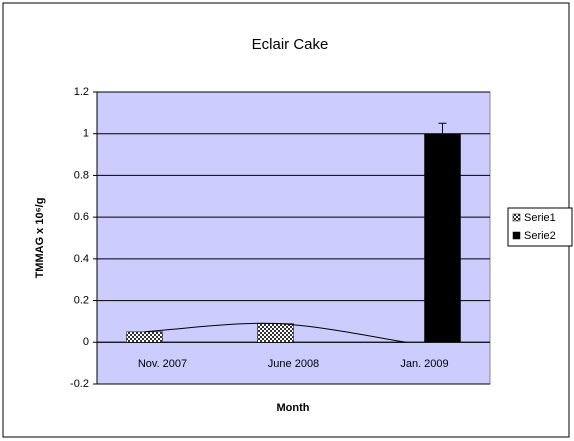 This screenshot has width=574, height=441. I want to click on y-axis-label: TMMAG x 10⁶/g, so click(40, 238).